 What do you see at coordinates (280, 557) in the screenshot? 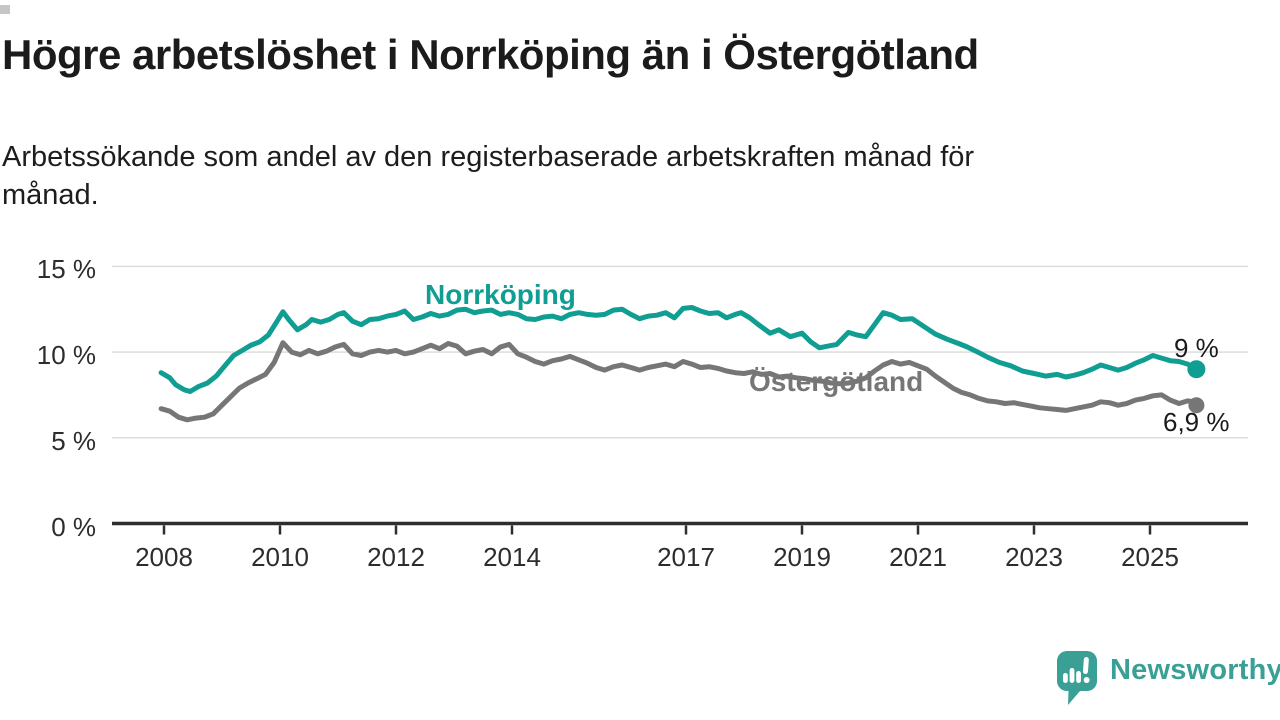
I see `x-tick-label-2010: 2010` at bounding box center [280, 557].